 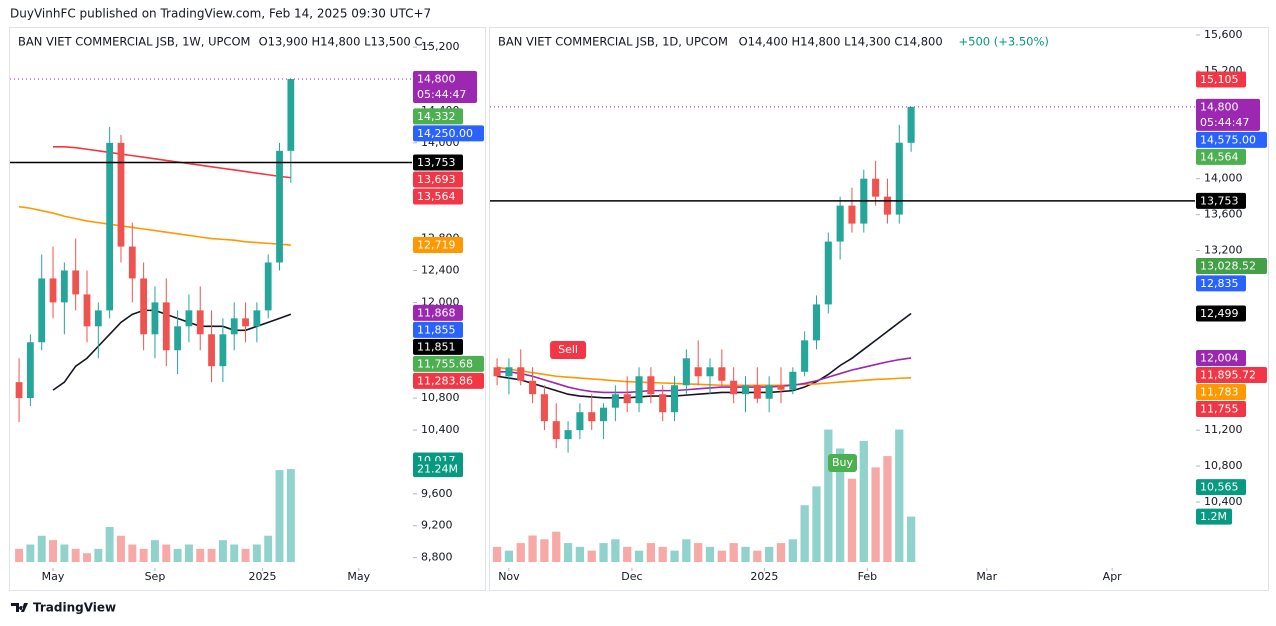 I want to click on x-tick-label: 2025, so click(x=764, y=576).